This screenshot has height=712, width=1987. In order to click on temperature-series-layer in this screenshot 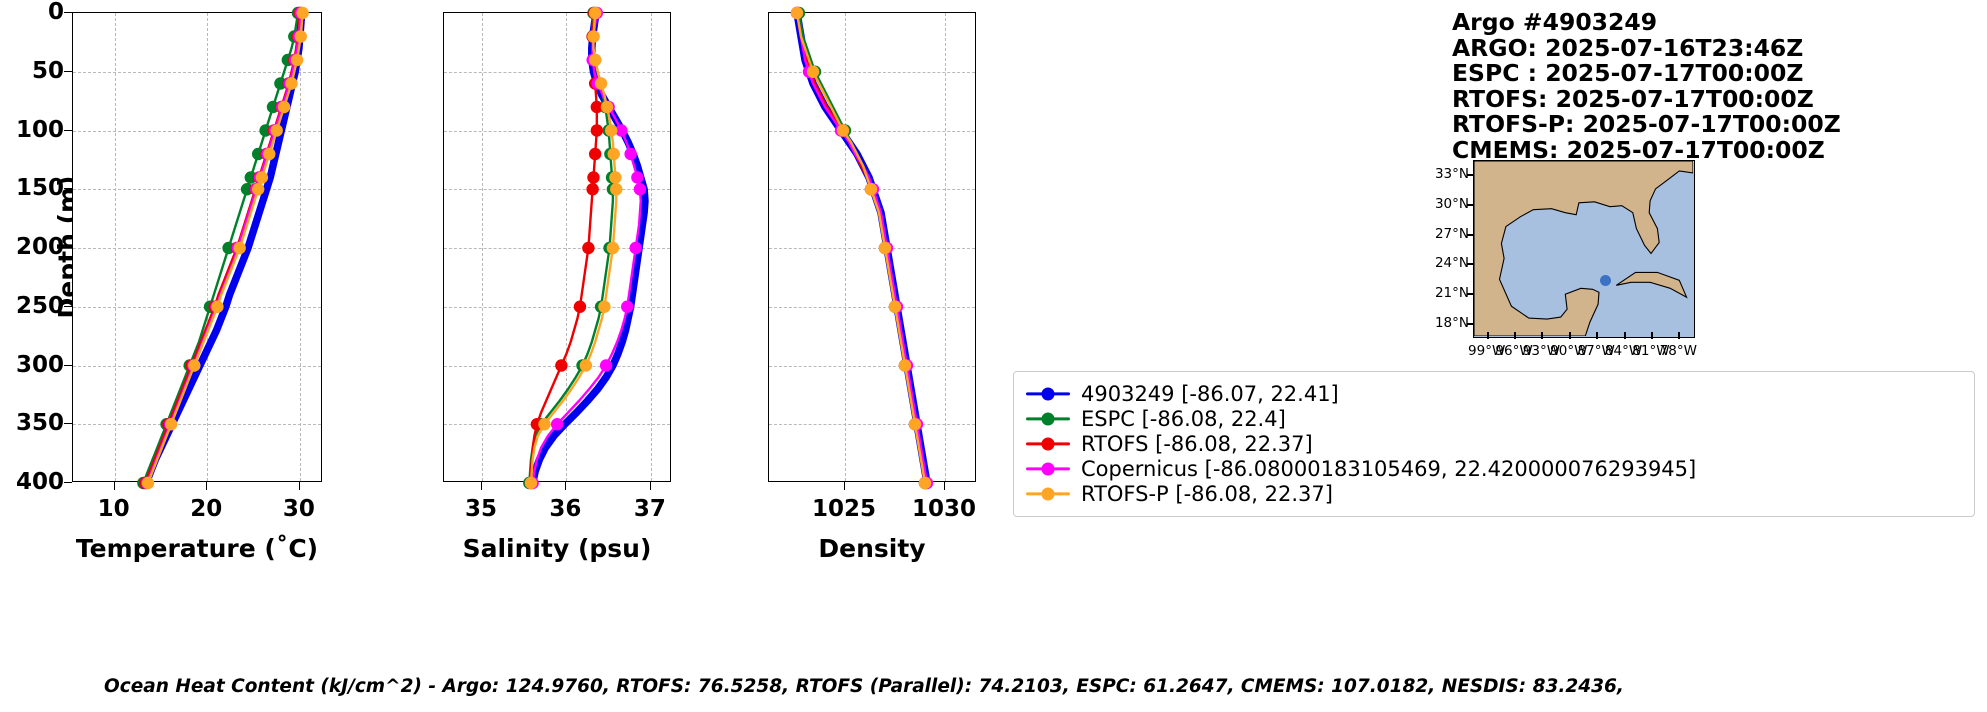, I will do `click(223, 248)`.